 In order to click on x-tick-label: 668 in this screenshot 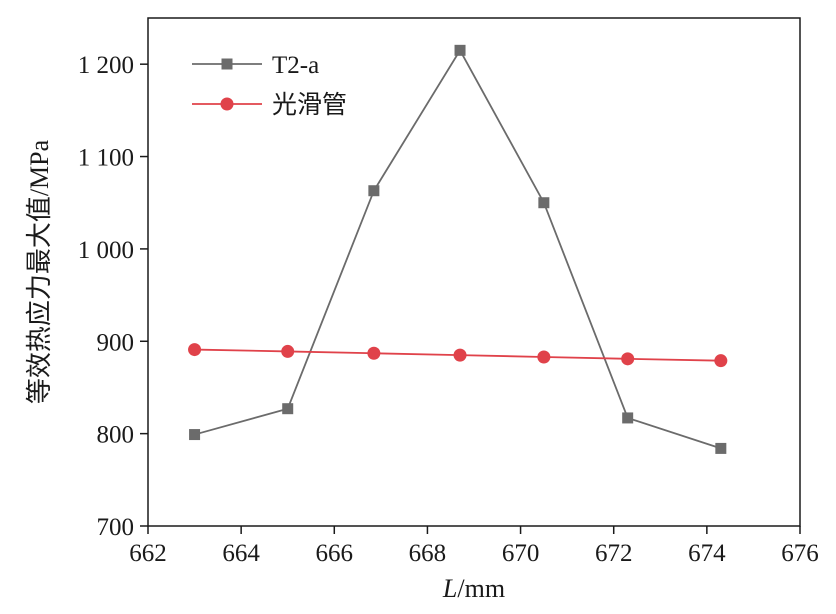, I will do `click(428, 553)`.